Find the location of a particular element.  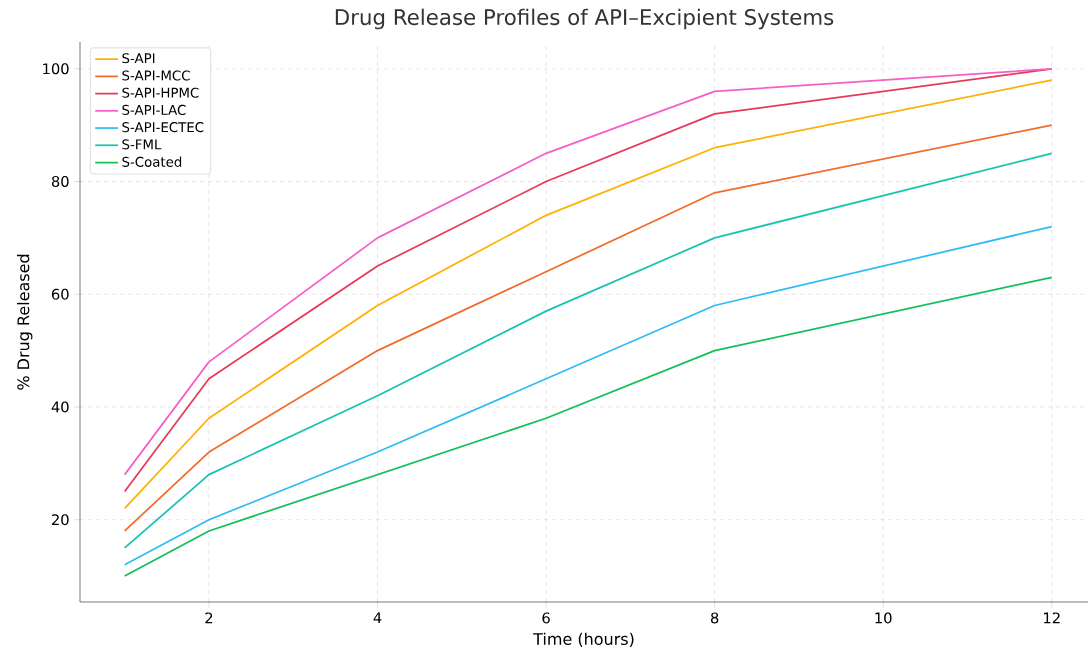

x-tick-label: 4 is located at coordinates (377, 618).